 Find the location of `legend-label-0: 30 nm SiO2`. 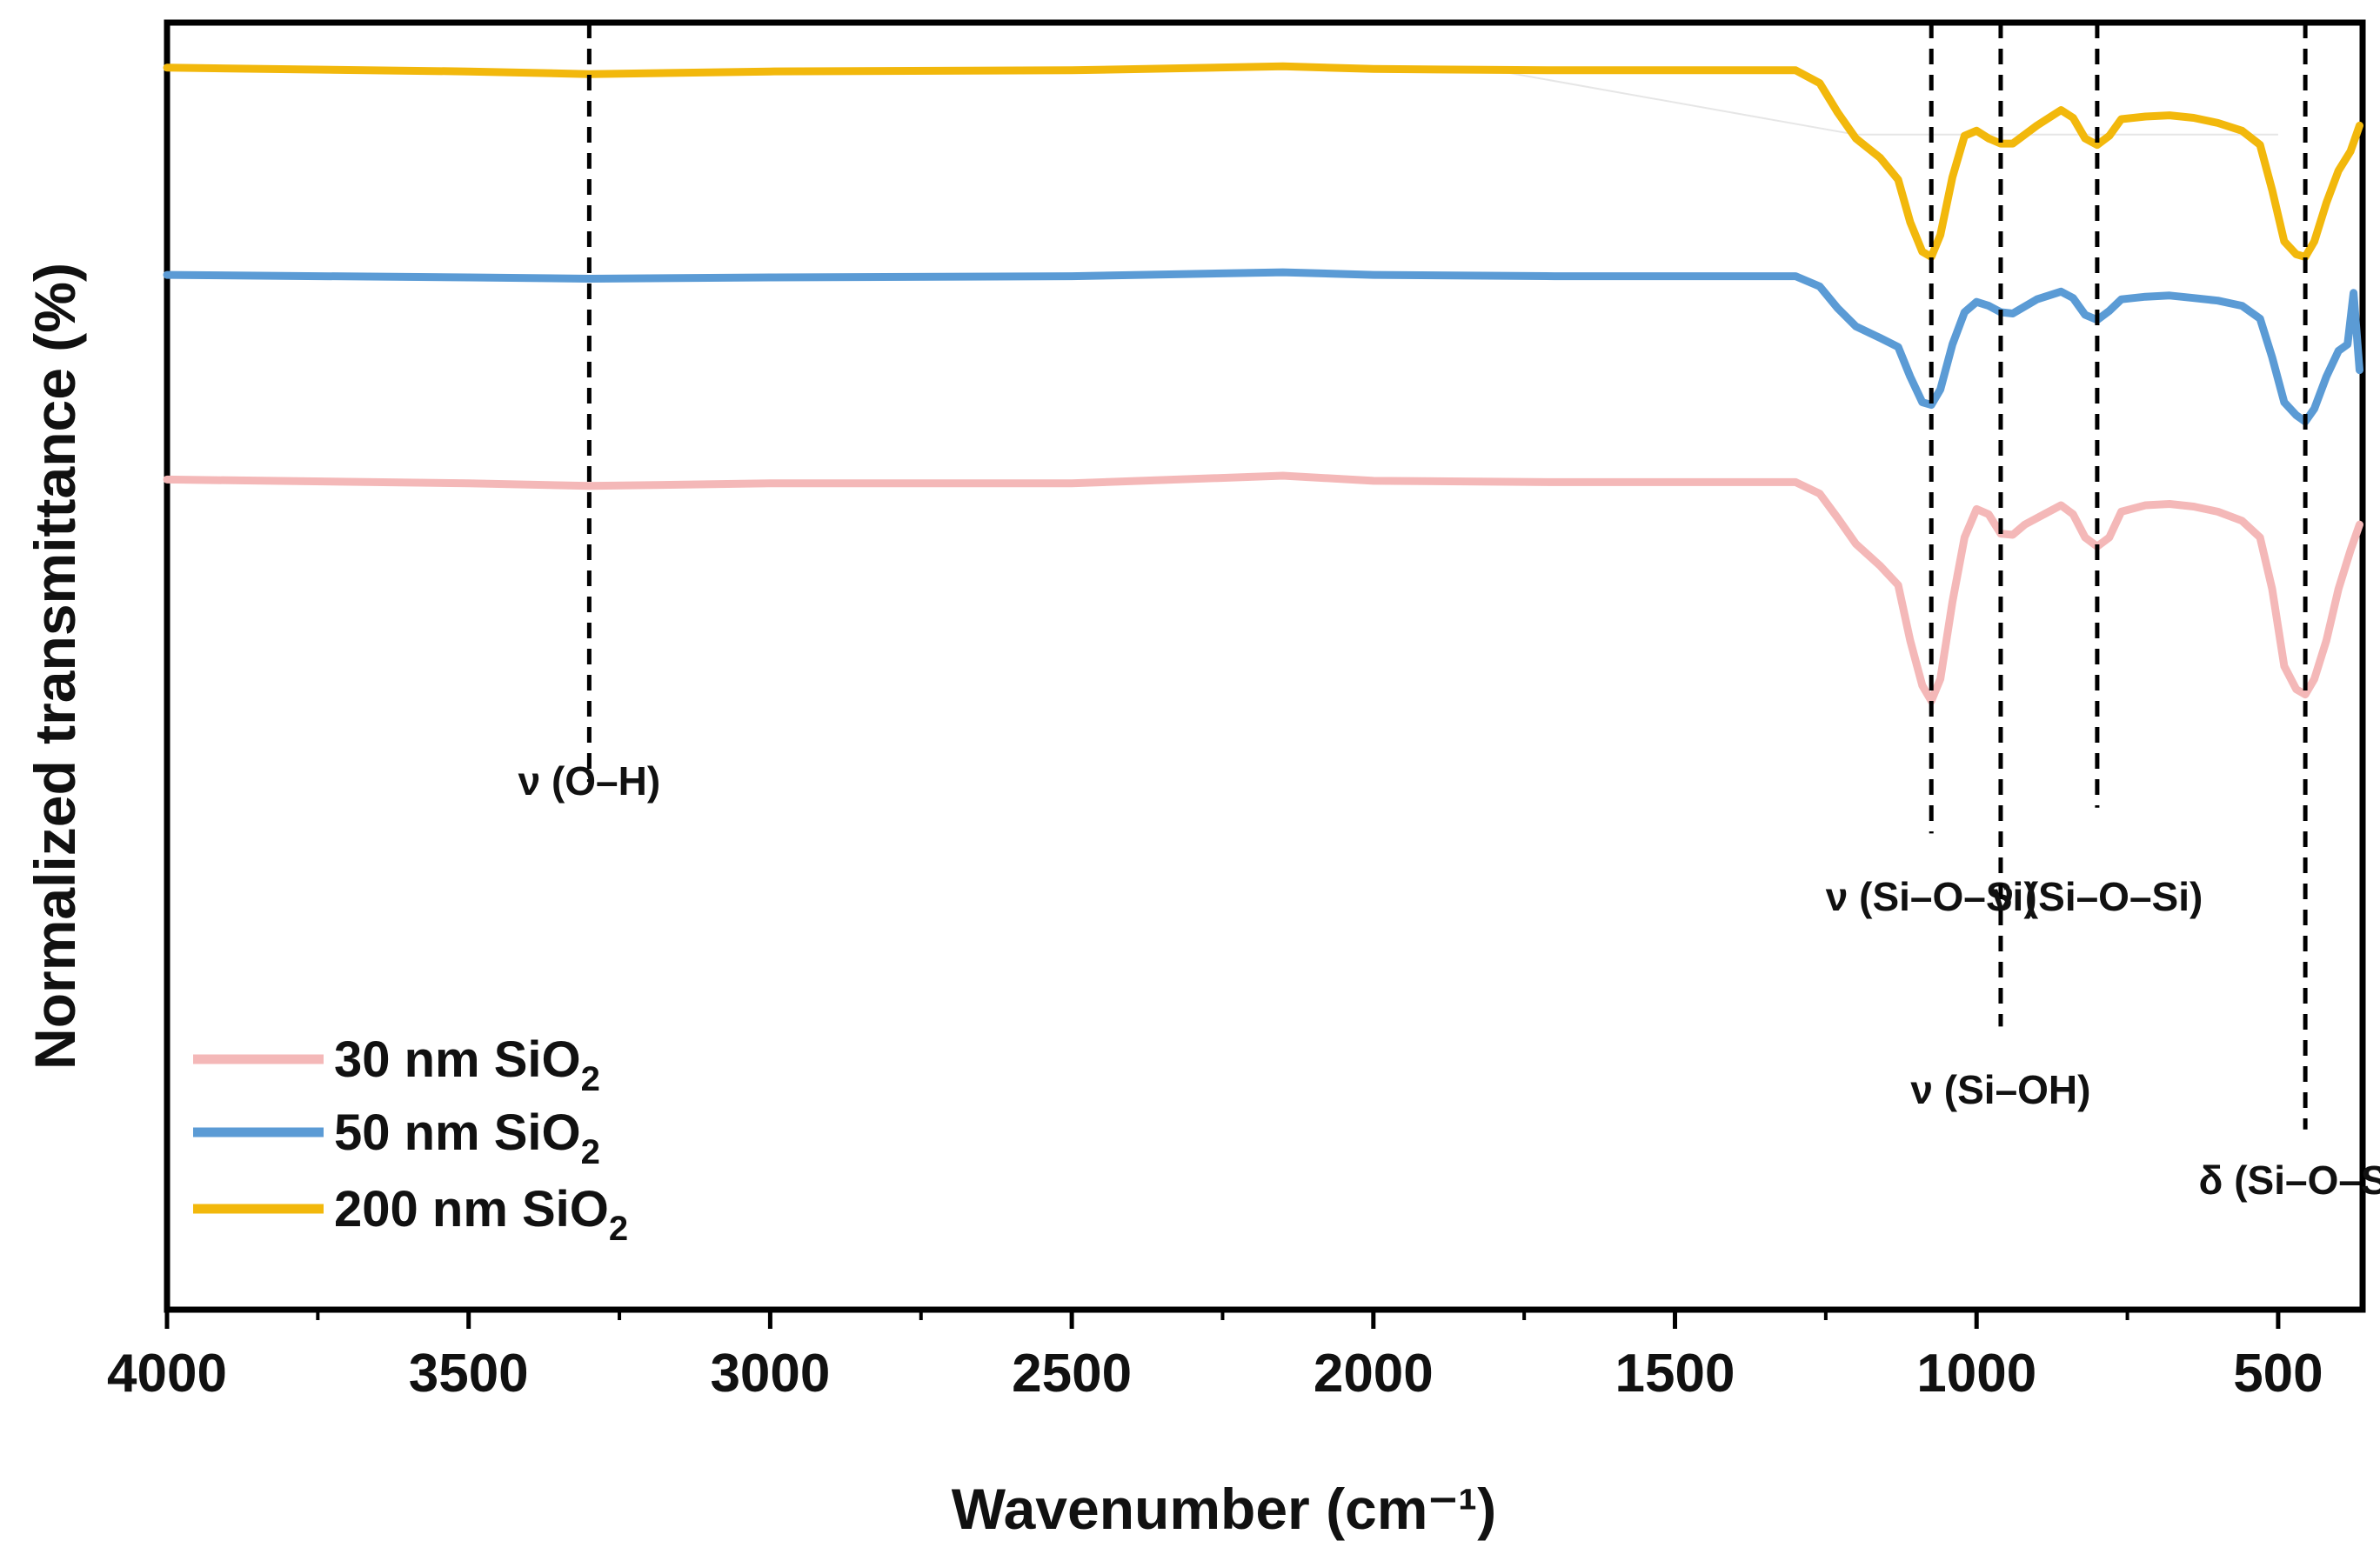

legend-label-0: 30 nm SiO2 is located at coordinates (467, 1064).